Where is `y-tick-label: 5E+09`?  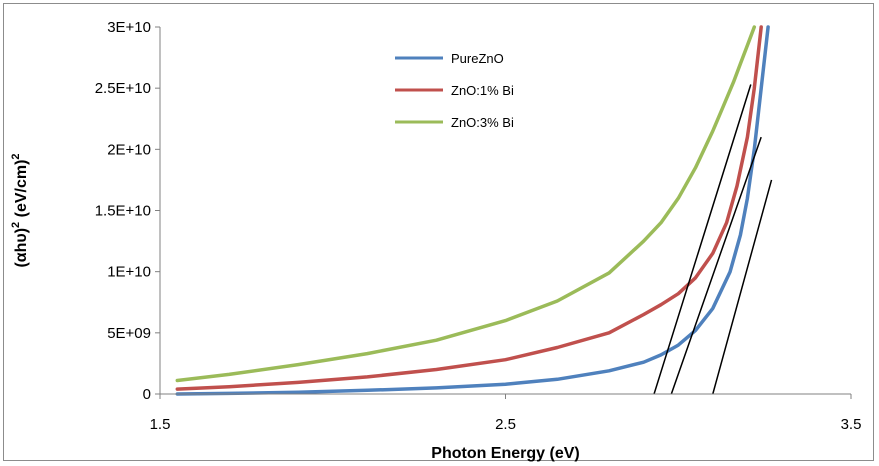 y-tick-label: 5E+09 is located at coordinates (129, 333).